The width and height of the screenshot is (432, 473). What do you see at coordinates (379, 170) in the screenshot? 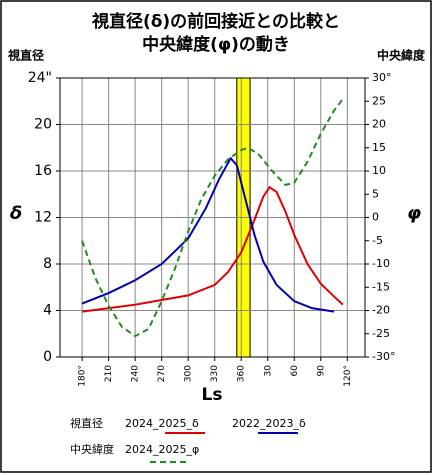
I see `y2-tick-label: 10` at bounding box center [379, 170].